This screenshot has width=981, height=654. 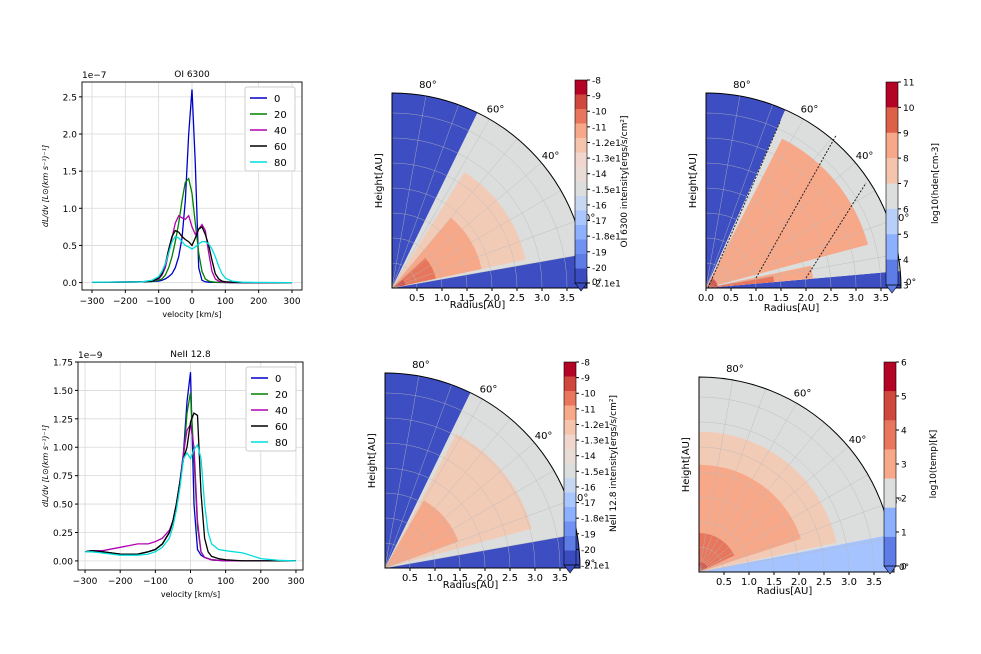 What do you see at coordinates (192, 302) in the screenshot?
I see `x-tick-label: 0` at bounding box center [192, 302].